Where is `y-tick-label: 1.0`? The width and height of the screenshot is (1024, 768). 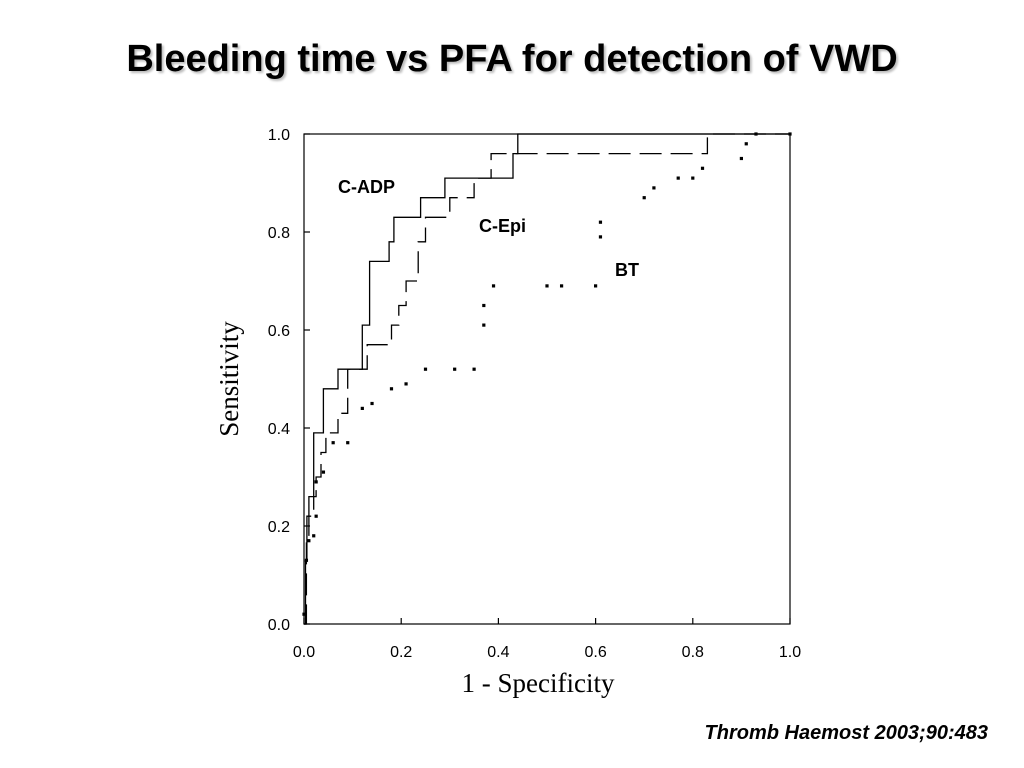
y-tick-label: 1.0 is located at coordinates (279, 135).